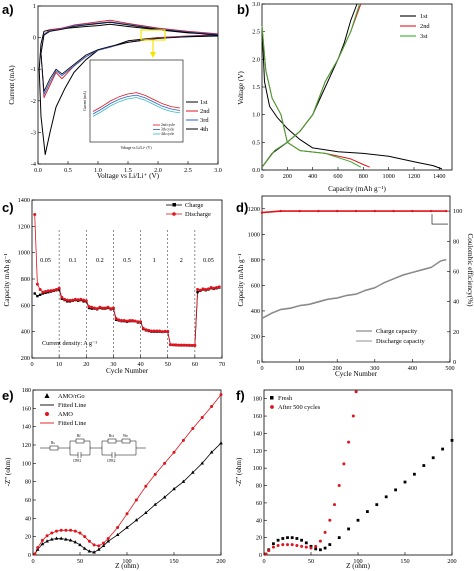  What do you see at coordinates (404, 561) in the screenshot?
I see `panel-f-xtick-label: 150` at bounding box center [404, 561].